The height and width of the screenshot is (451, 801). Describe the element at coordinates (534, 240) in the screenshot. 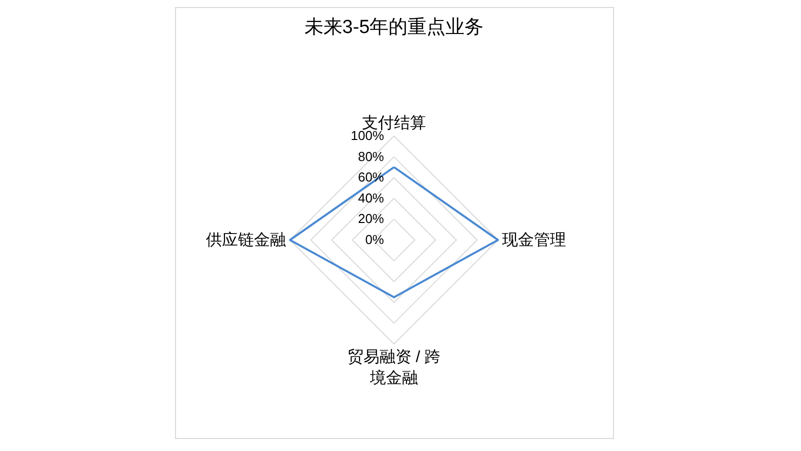

I see `spoke-label: 现金管理` at that location.